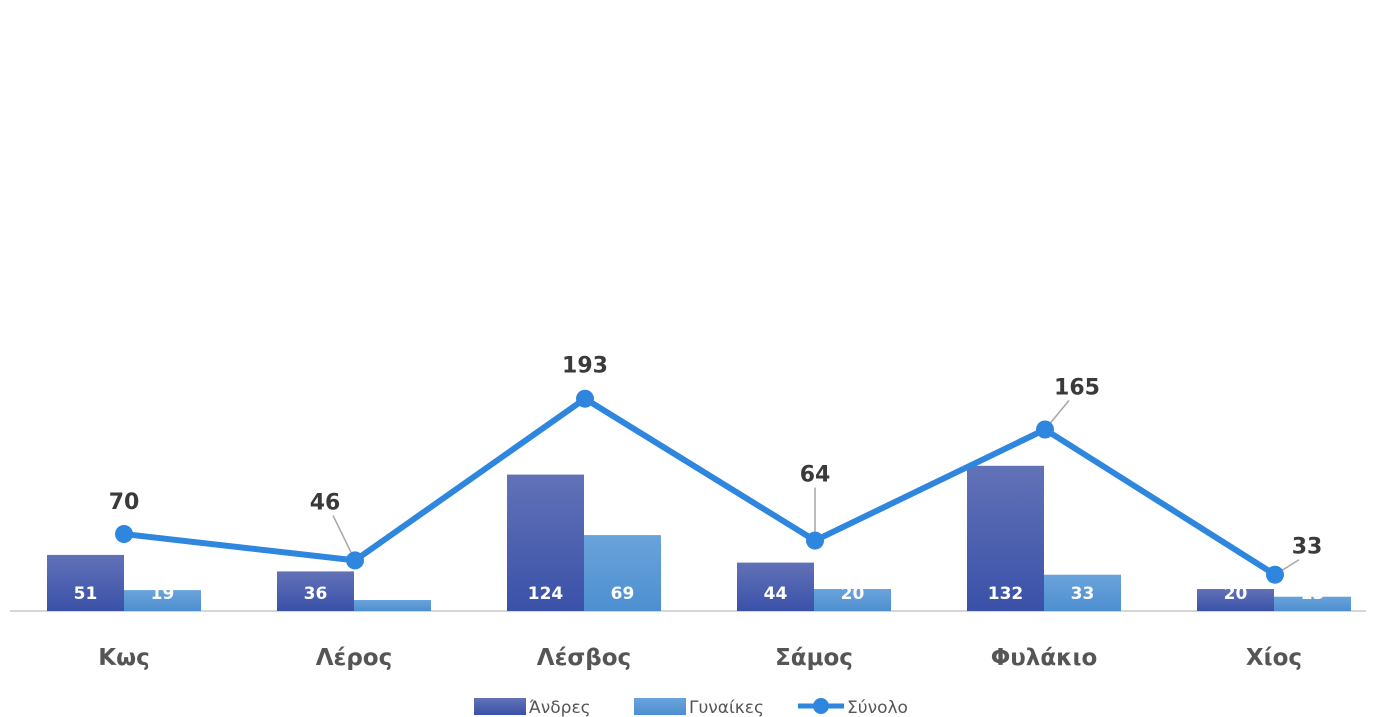 This screenshot has width=1374, height=717. I want to click on bar-label-women: 69, so click(623, 594).